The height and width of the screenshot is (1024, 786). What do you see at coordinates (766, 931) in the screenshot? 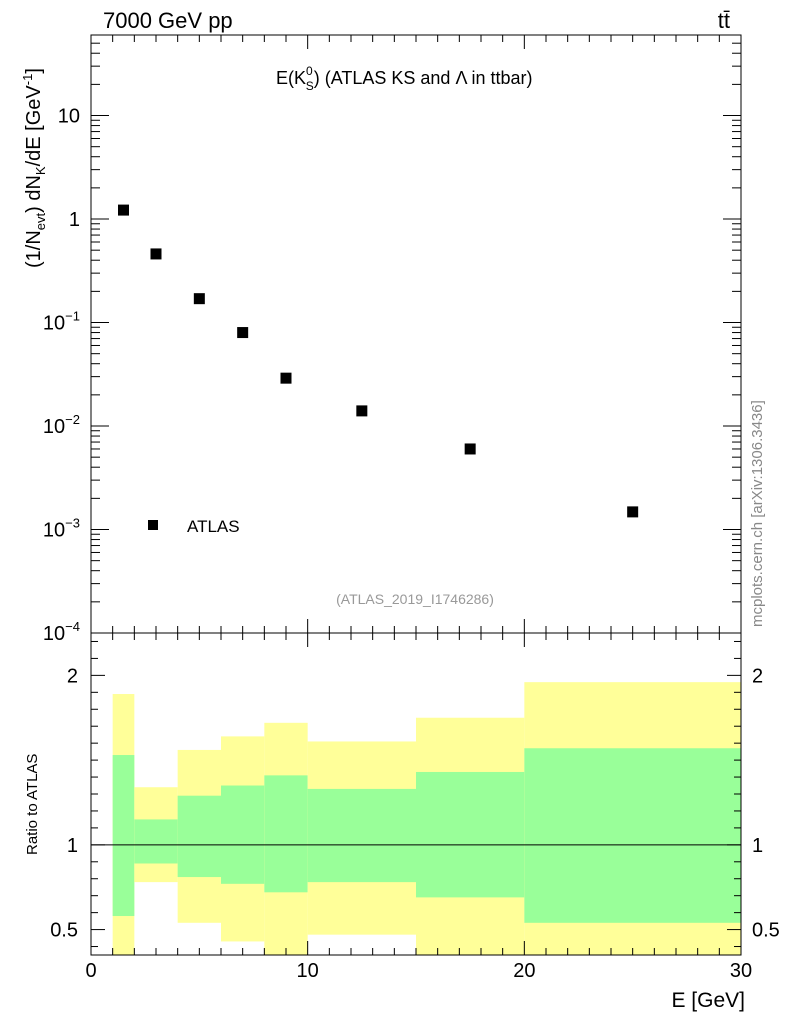
I see `ratio-y-tick-label-right: 0.5` at bounding box center [766, 931].